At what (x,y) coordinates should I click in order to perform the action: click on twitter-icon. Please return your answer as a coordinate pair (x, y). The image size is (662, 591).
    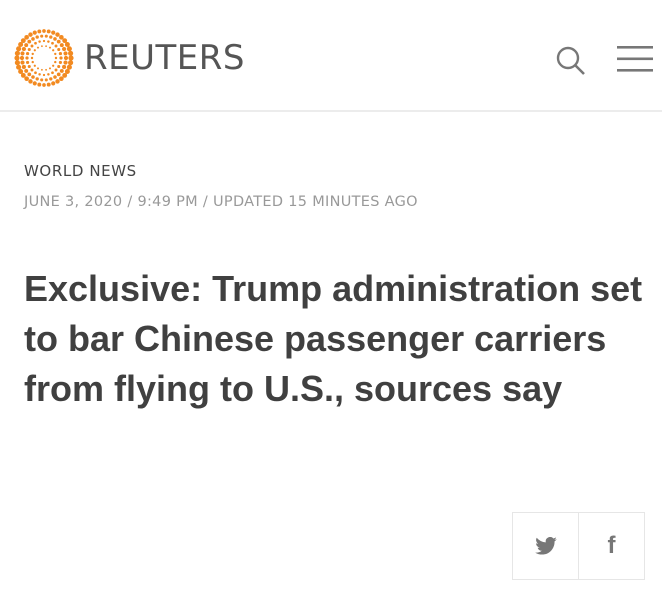
    Looking at the image, I should click on (545, 546).